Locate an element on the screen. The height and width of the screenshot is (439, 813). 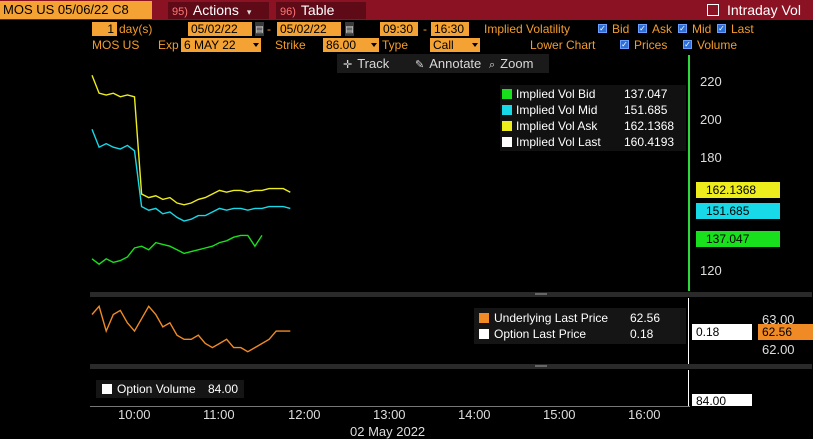
bid-swatch is located at coordinates (507, 94).